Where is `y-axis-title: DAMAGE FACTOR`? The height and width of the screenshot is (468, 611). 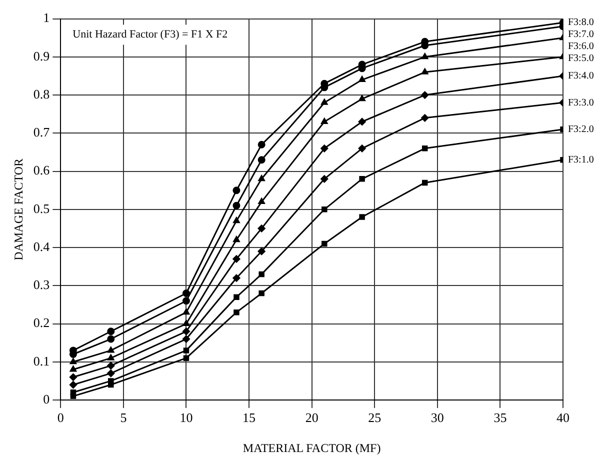
y-axis-title: DAMAGE FACTOR is located at coordinates (18, 209).